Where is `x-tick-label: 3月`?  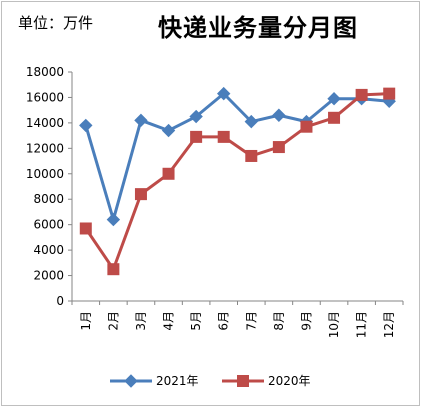
x-tick-label: 3月 is located at coordinates (141, 321).